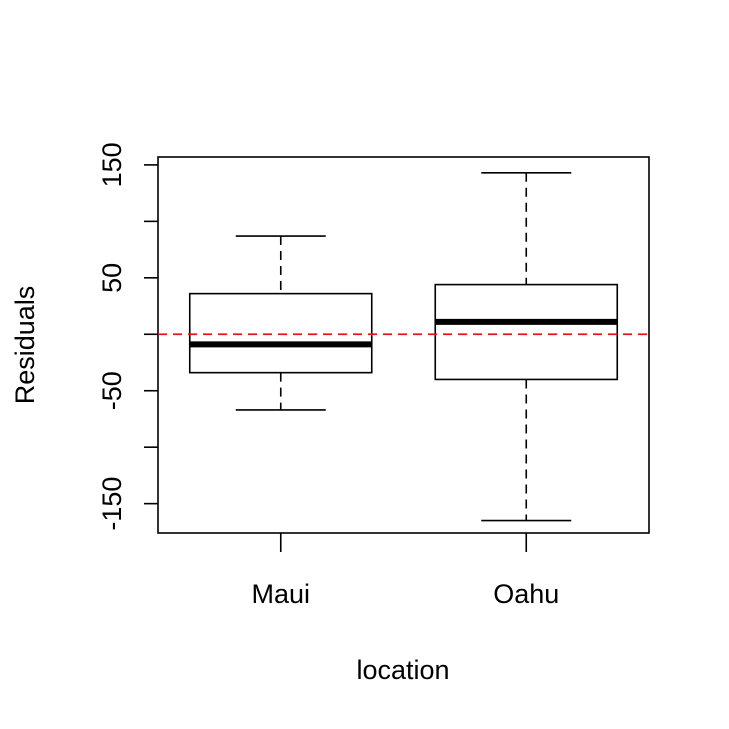 Image resolution: width=729 pixels, height=729 pixels. Describe the element at coordinates (25, 345) in the screenshot. I see `y-axis-label: Residuals` at that location.